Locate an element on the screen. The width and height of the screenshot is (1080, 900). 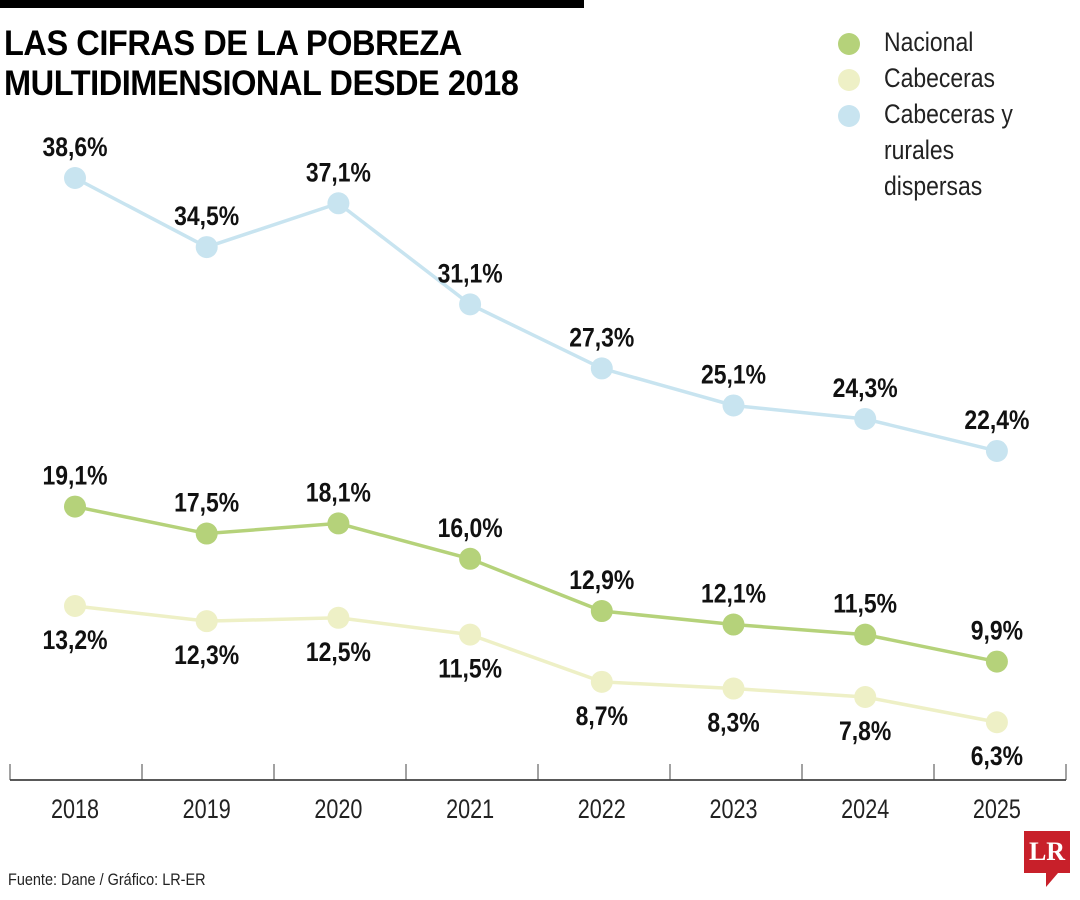
top-bar is located at coordinates (292, 4).